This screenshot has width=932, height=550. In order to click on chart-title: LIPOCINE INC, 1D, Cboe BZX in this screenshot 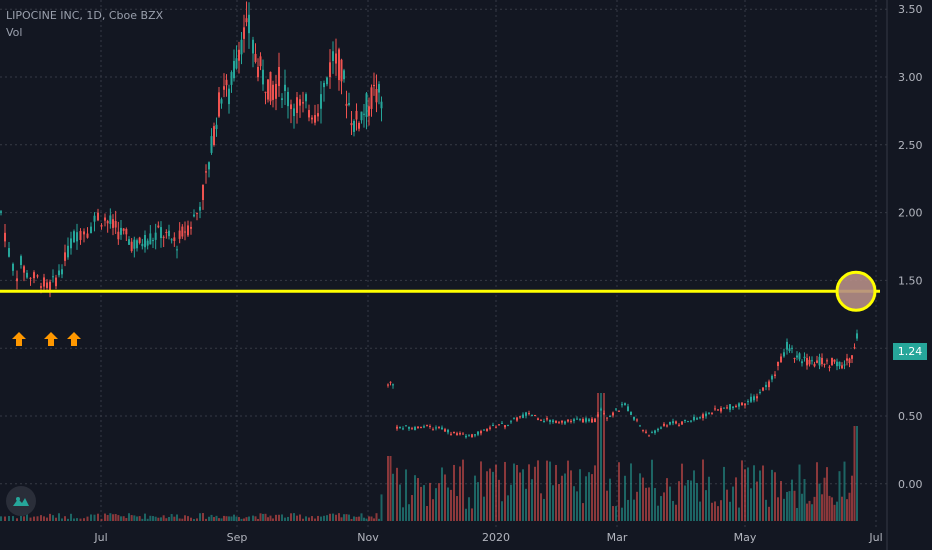, I will do `click(85, 15)`.